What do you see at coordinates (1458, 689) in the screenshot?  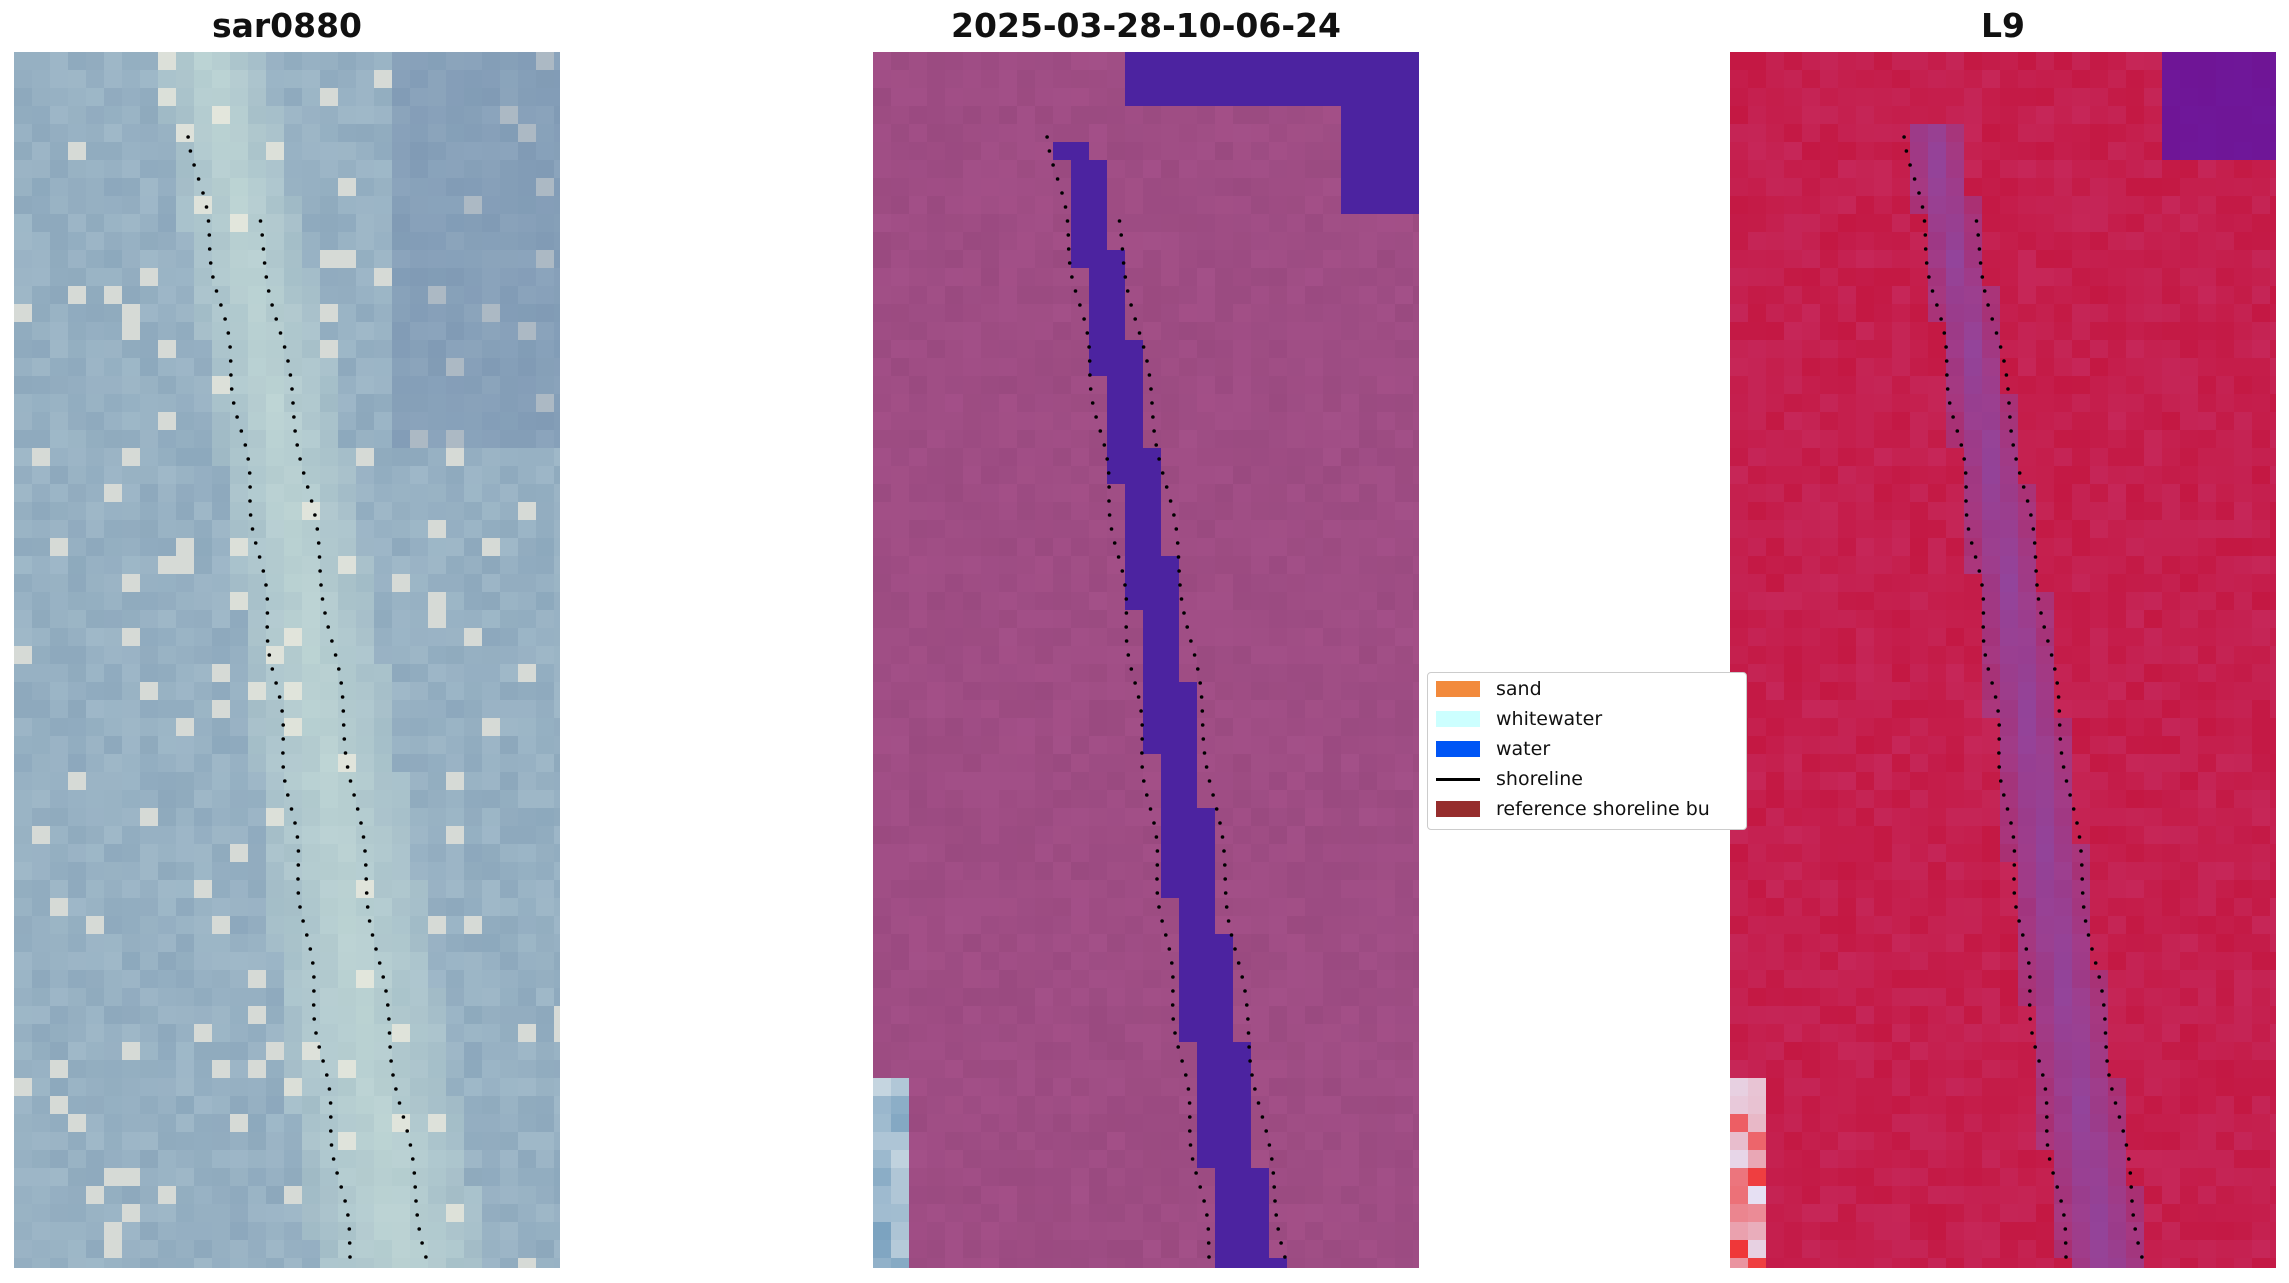 I see `sand-swatch` at bounding box center [1458, 689].